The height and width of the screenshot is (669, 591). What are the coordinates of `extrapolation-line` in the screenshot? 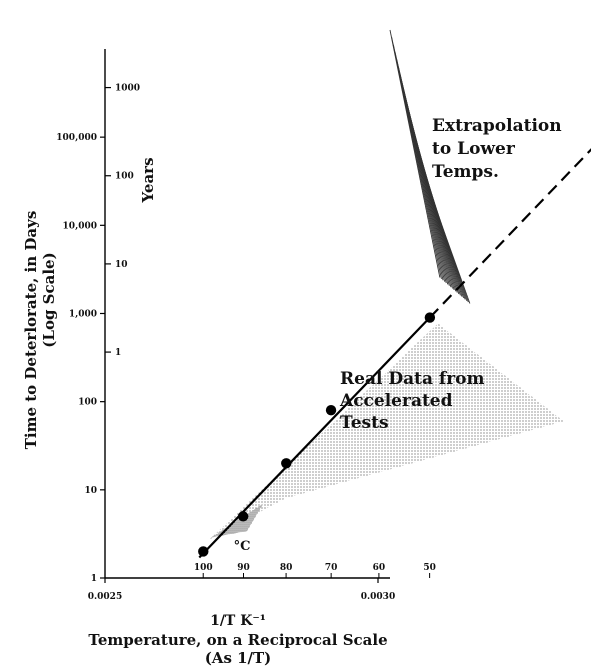 It's located at (510, 233).